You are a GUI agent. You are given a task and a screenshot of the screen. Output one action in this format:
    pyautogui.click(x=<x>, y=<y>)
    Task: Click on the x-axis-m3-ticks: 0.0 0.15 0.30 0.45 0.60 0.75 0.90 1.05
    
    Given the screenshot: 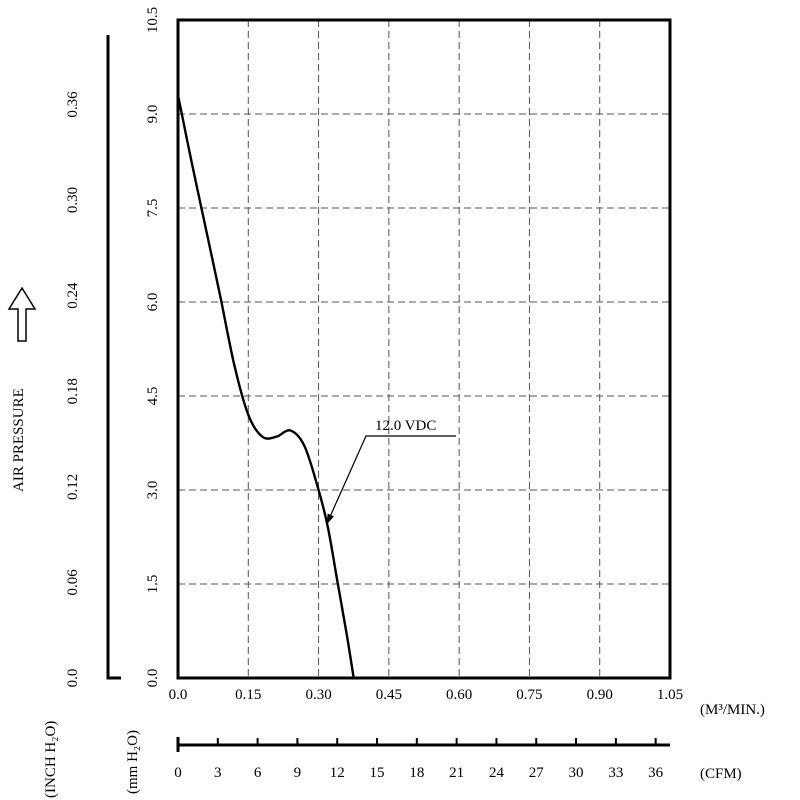 What is the action you would take?
    pyautogui.click(x=426, y=695)
    